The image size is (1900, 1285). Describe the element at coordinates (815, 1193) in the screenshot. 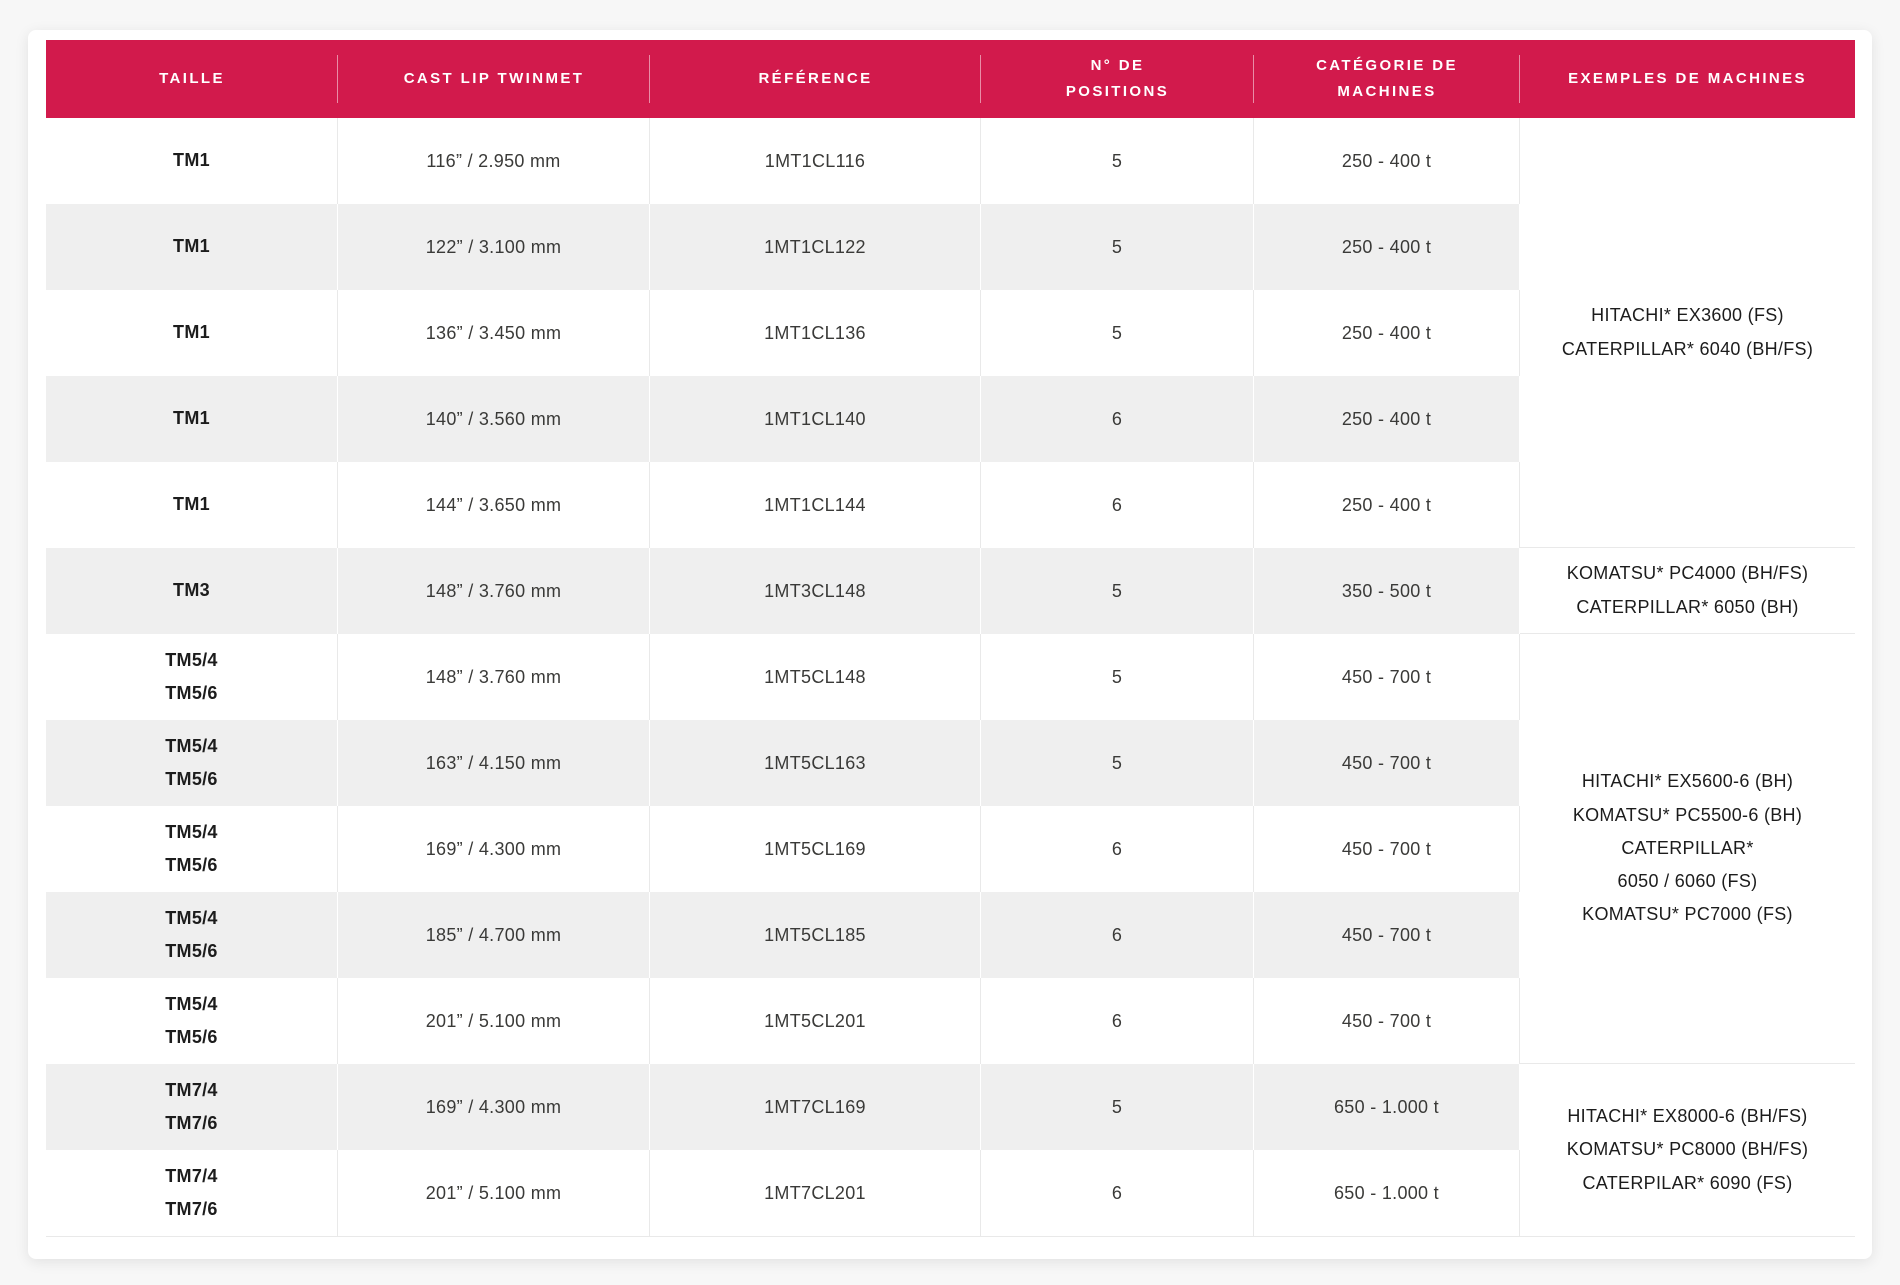

I see `reference-cell: 1MT7CL201` at that location.